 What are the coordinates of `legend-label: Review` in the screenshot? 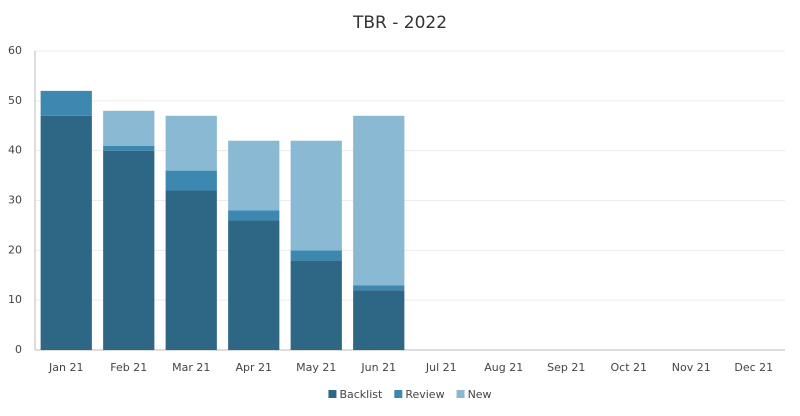 It's located at (424, 394).